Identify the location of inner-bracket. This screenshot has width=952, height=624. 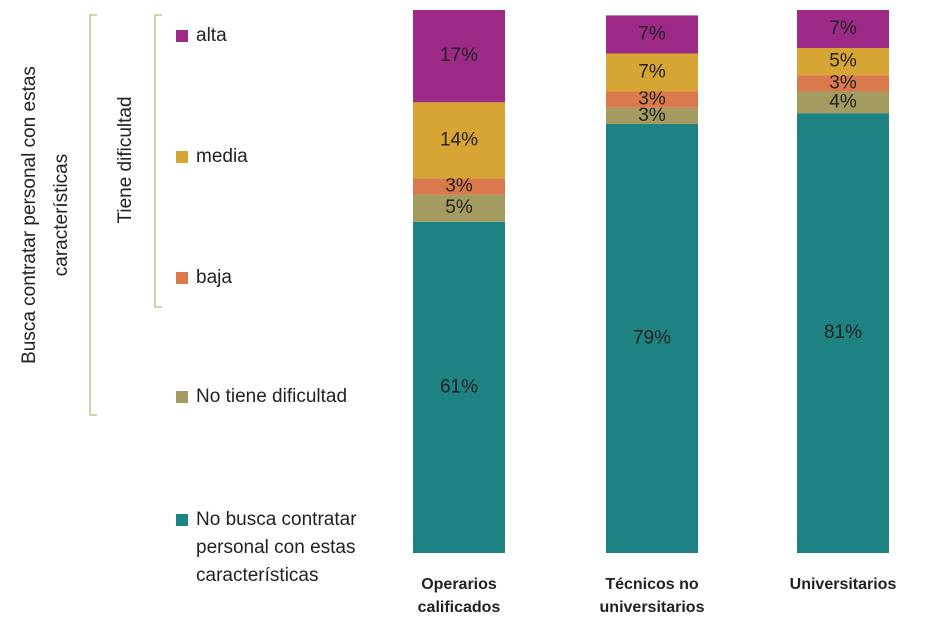
(158, 161).